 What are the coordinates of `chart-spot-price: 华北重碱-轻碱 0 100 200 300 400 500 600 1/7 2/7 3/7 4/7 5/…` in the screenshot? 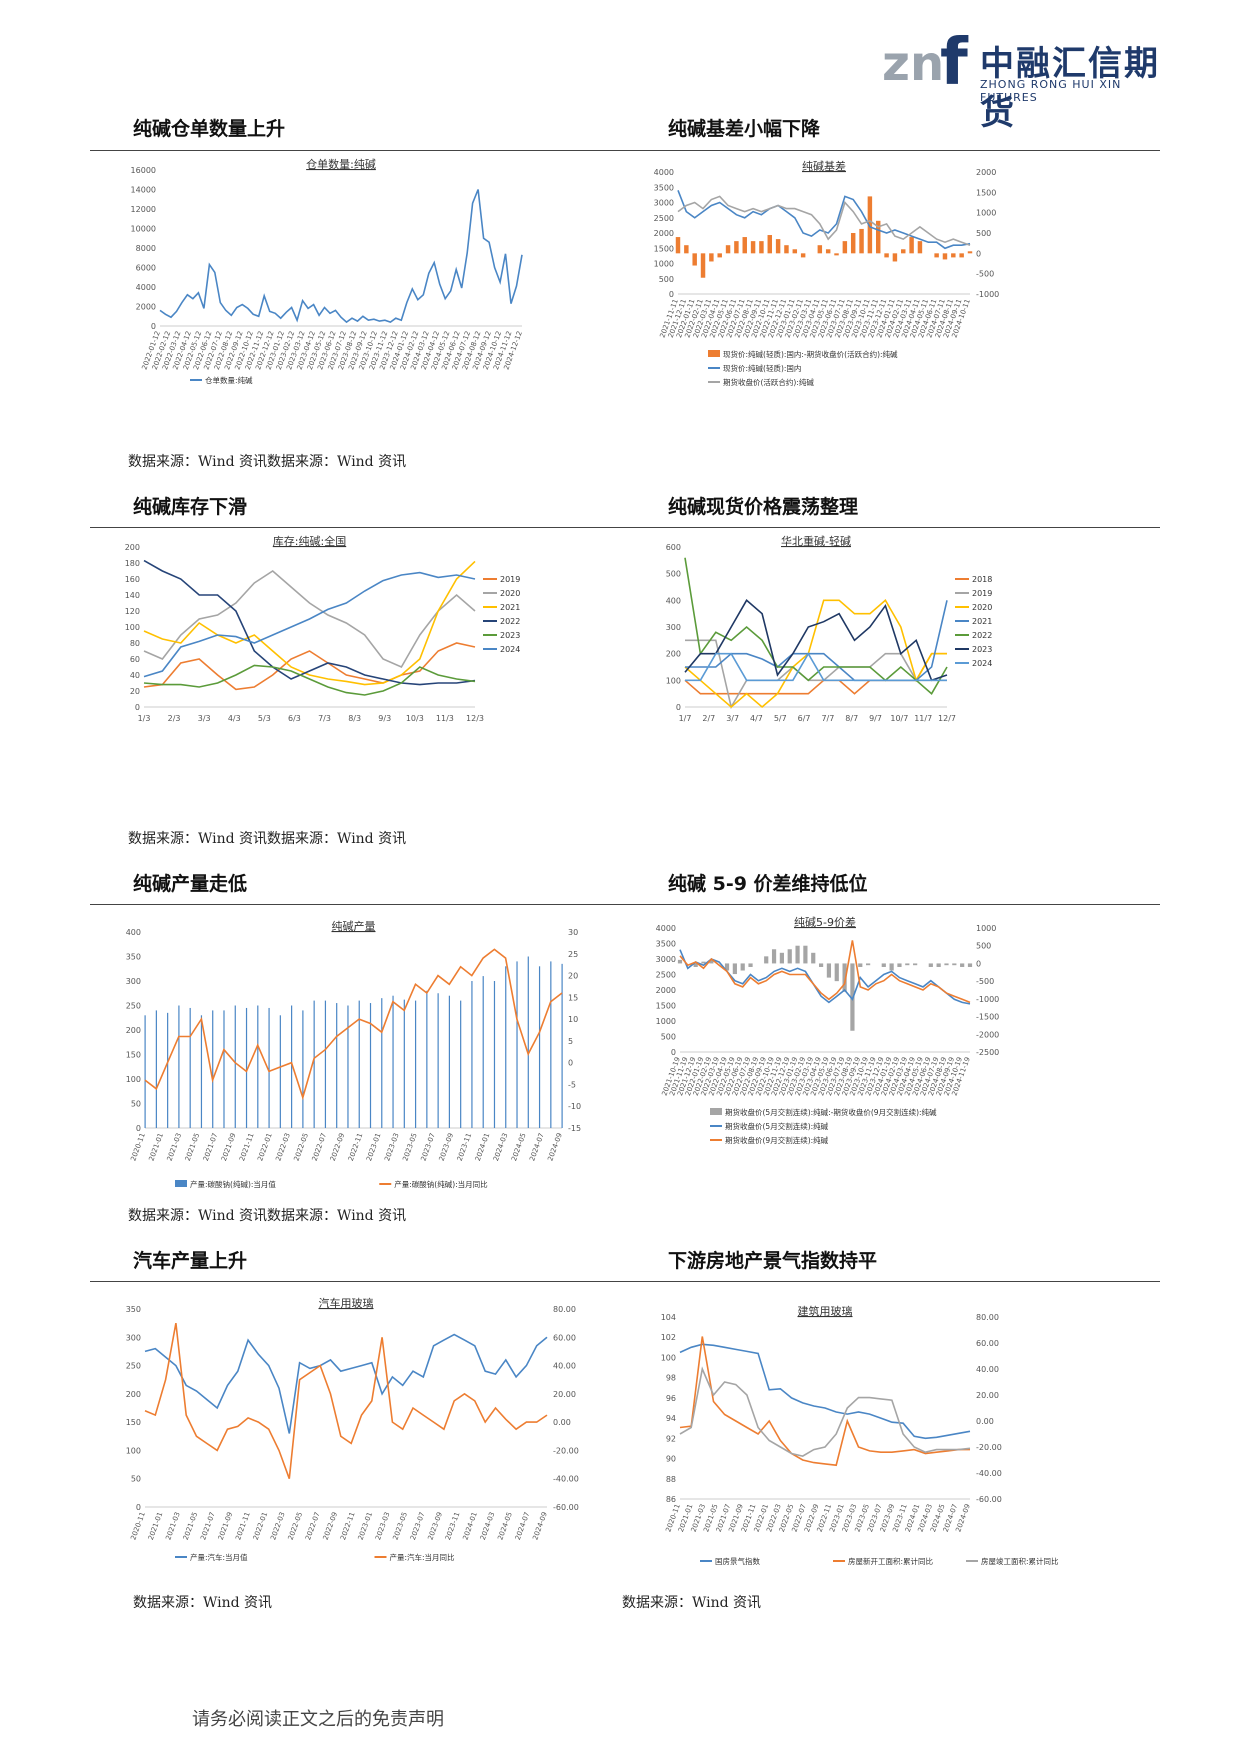 It's located at (829, 629).